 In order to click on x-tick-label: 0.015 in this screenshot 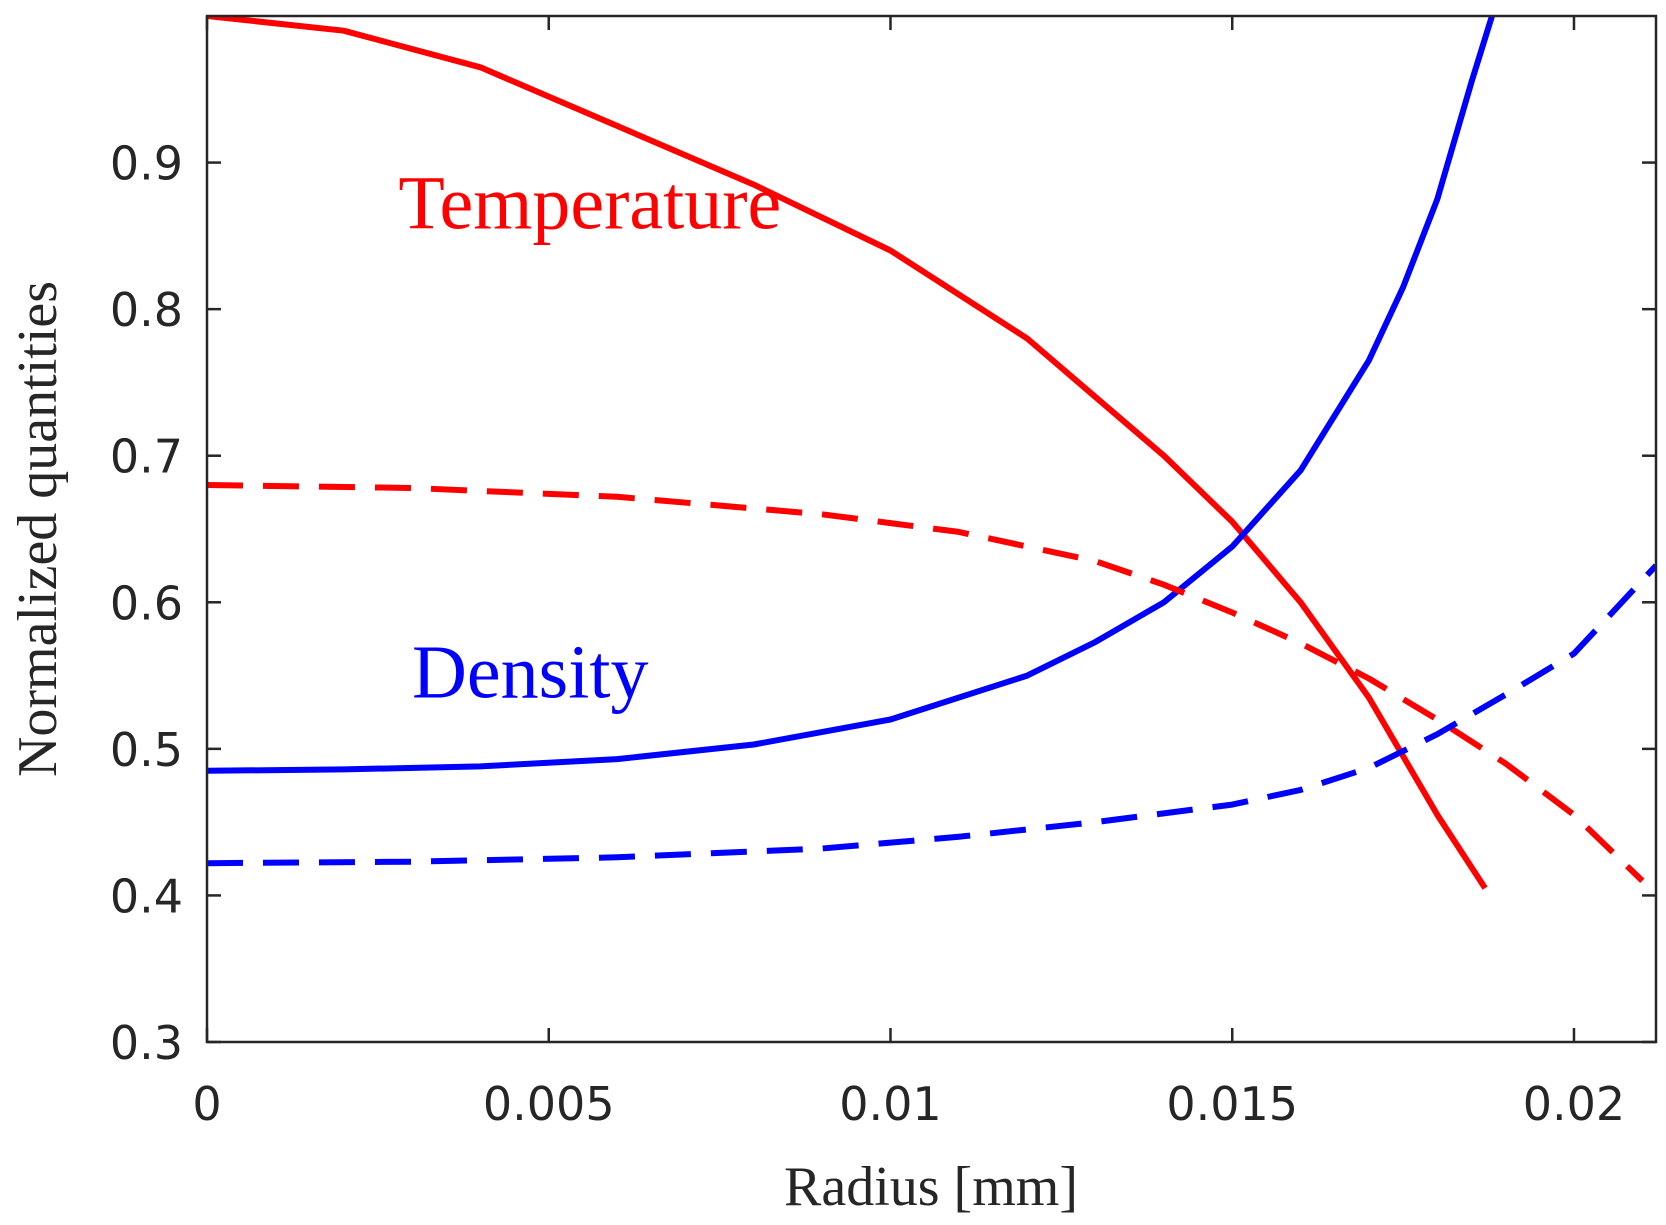, I will do `click(1232, 1104)`.